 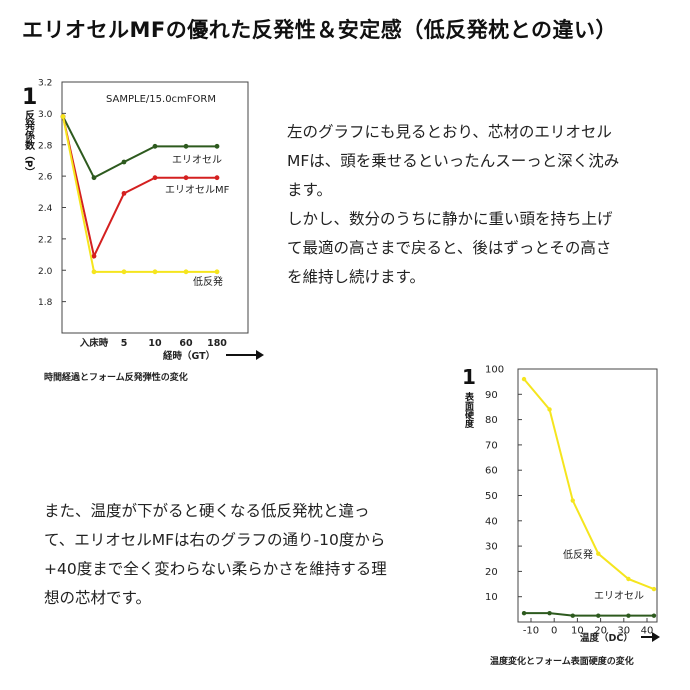 I want to click on x-tick-label: 20, so click(x=600, y=630).